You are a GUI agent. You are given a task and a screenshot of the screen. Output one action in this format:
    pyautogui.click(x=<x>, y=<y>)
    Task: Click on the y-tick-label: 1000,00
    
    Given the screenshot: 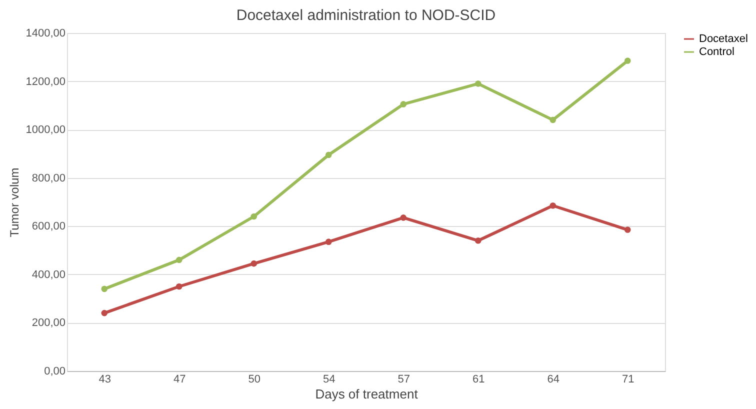 What is the action you would take?
    pyautogui.click(x=46, y=130)
    